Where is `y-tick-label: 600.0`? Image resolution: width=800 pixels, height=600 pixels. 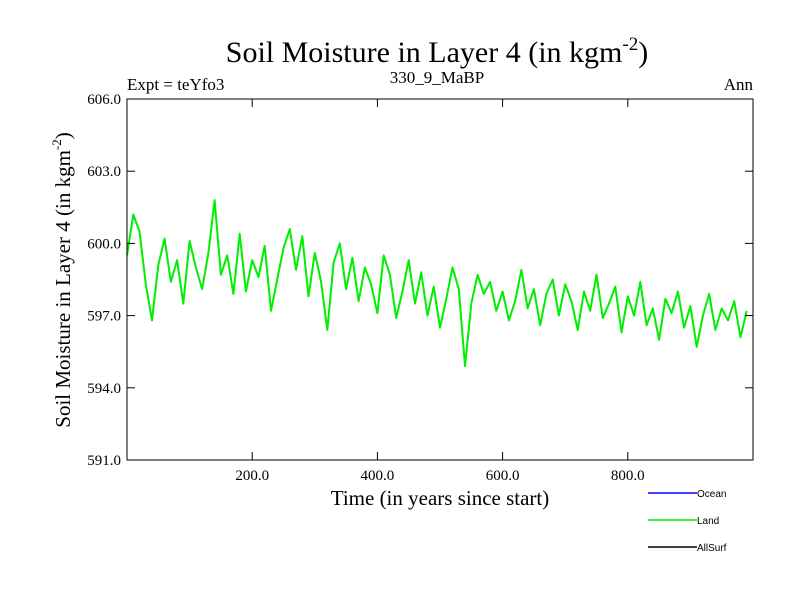
y-tick-label: 600.0 is located at coordinates (104, 244).